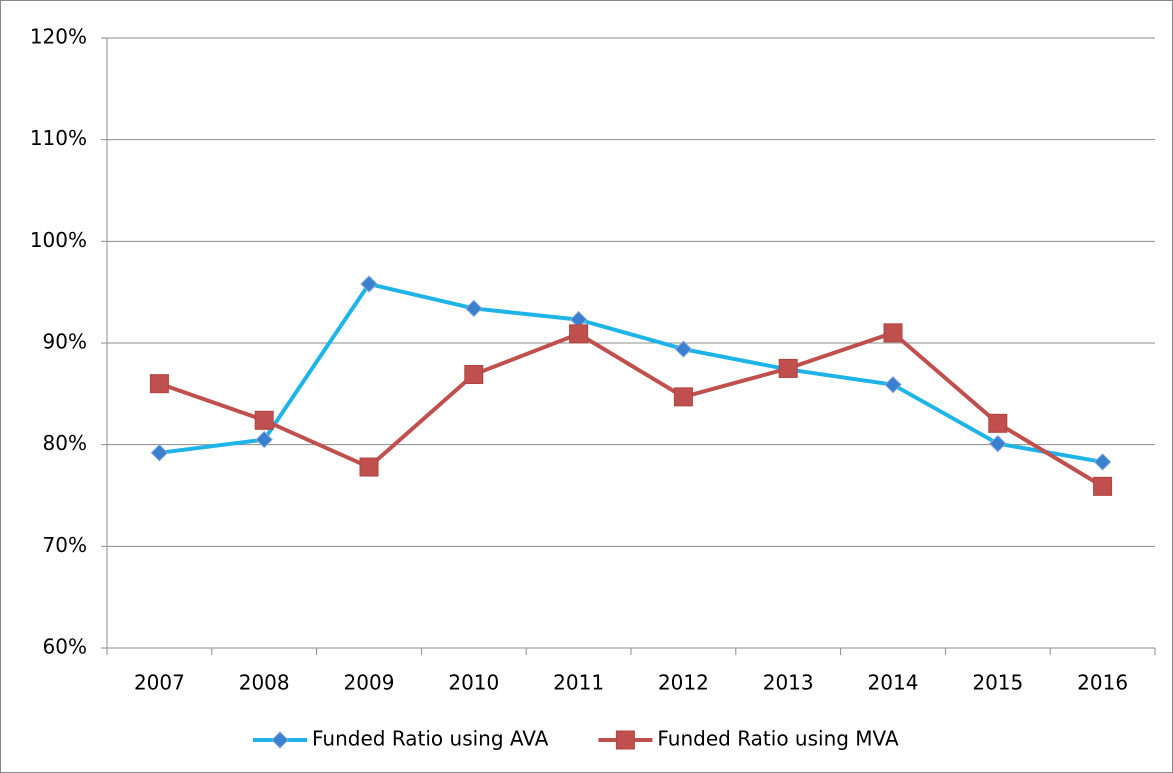  What do you see at coordinates (473, 683) in the screenshot?
I see `x-tick-label: 2010` at bounding box center [473, 683].